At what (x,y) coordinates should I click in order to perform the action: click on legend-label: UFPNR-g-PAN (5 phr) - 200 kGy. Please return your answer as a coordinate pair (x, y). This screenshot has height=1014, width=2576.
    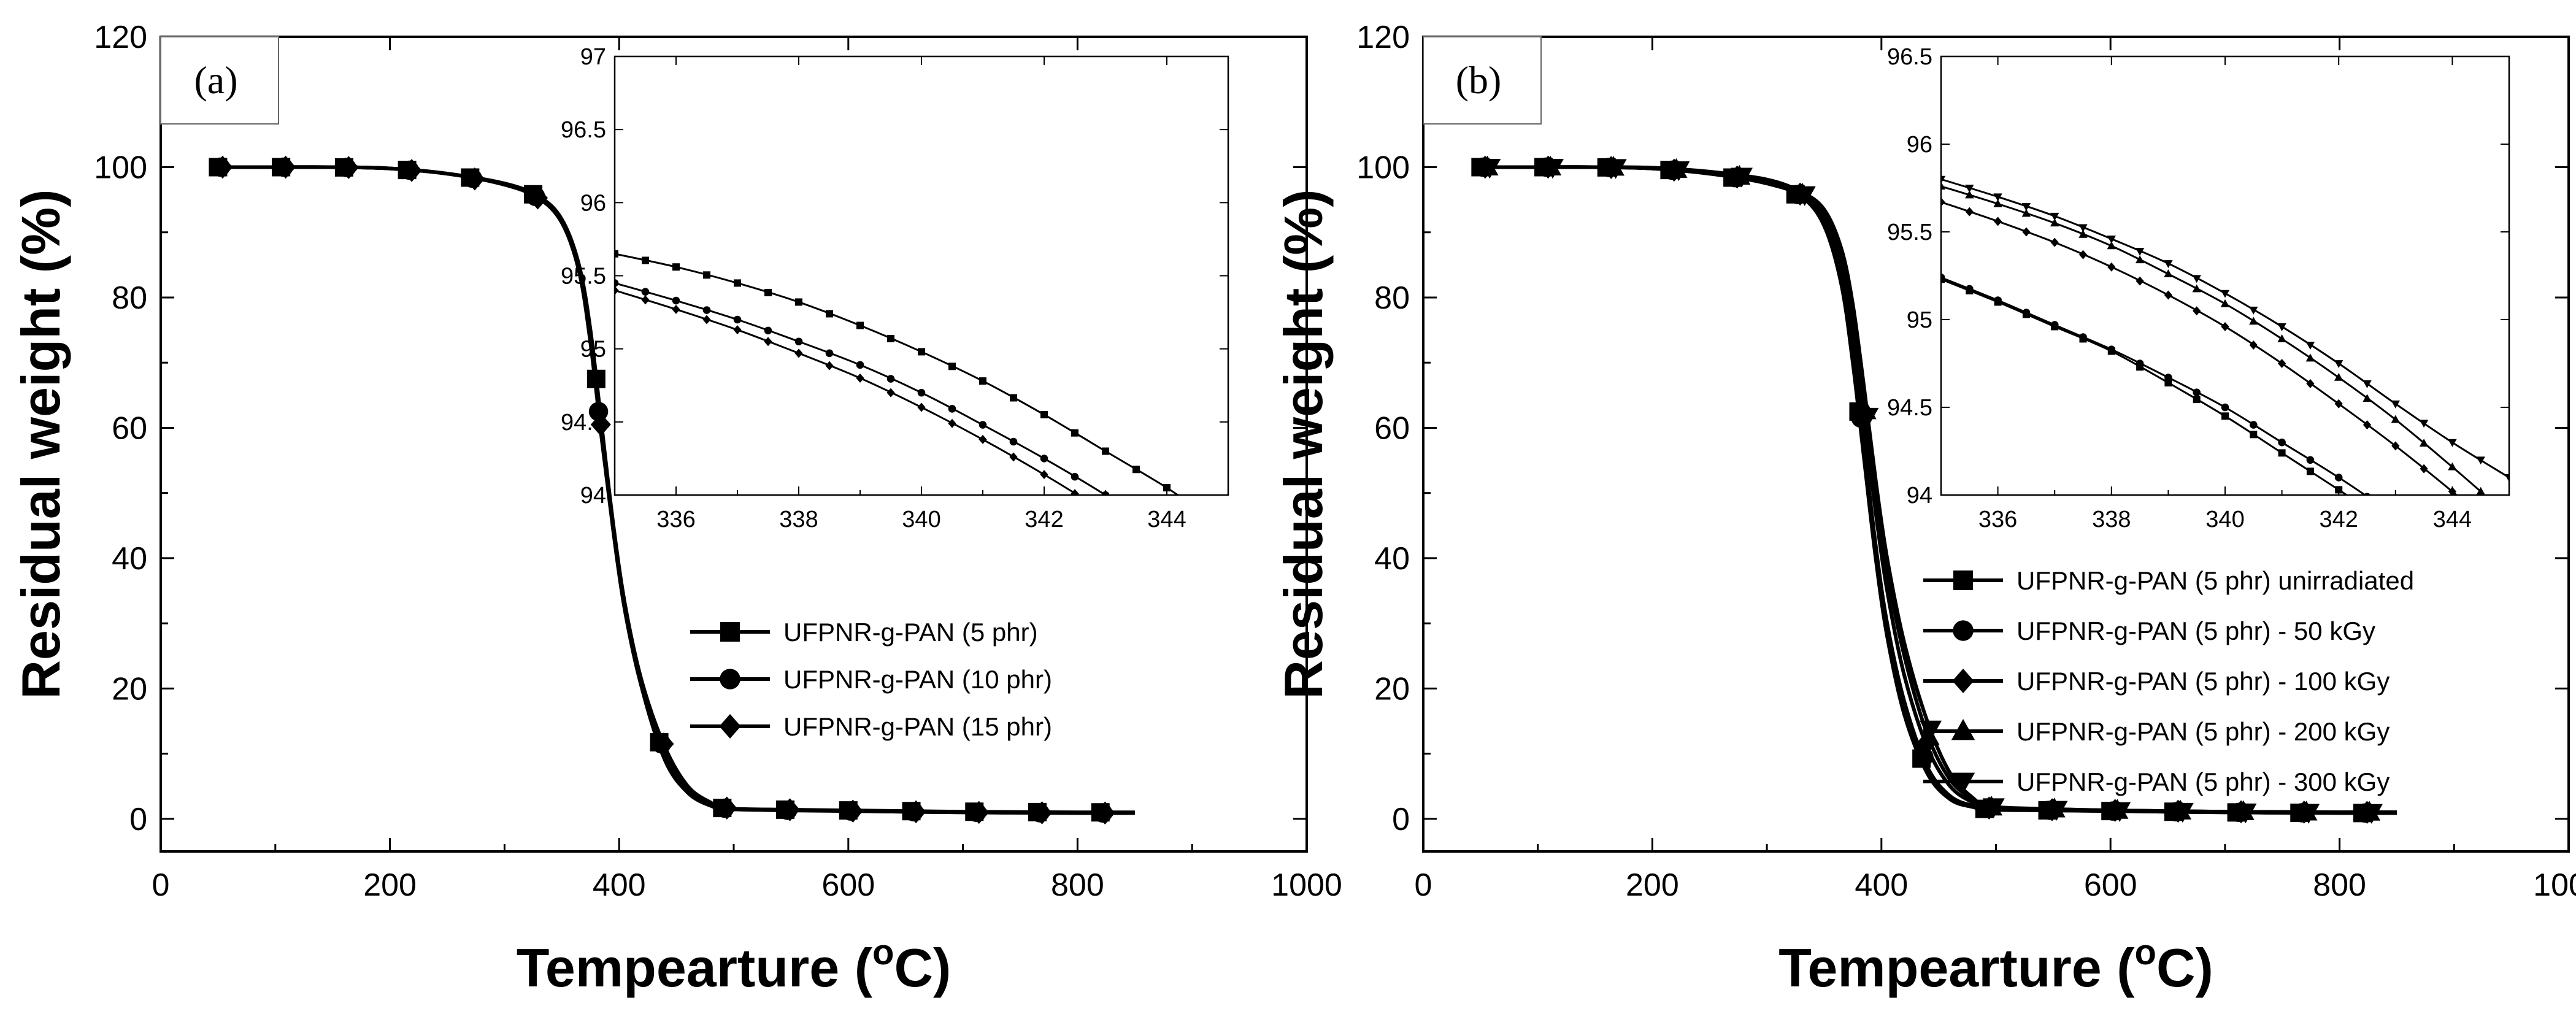
    Looking at the image, I should click on (2203, 731).